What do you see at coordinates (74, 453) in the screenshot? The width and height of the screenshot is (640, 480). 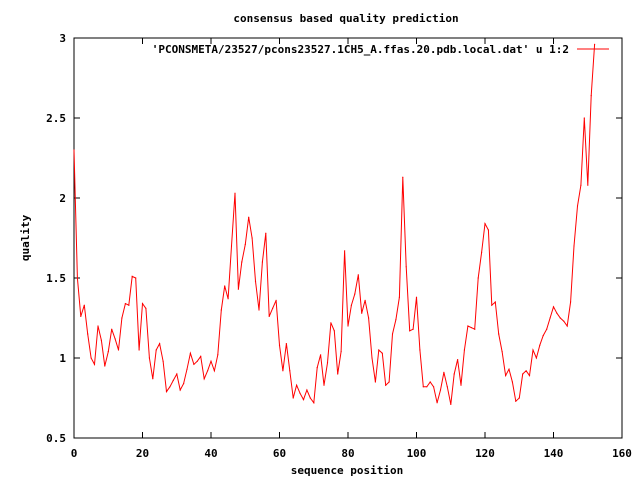 I see `x-tick-label: 0` at bounding box center [74, 453].